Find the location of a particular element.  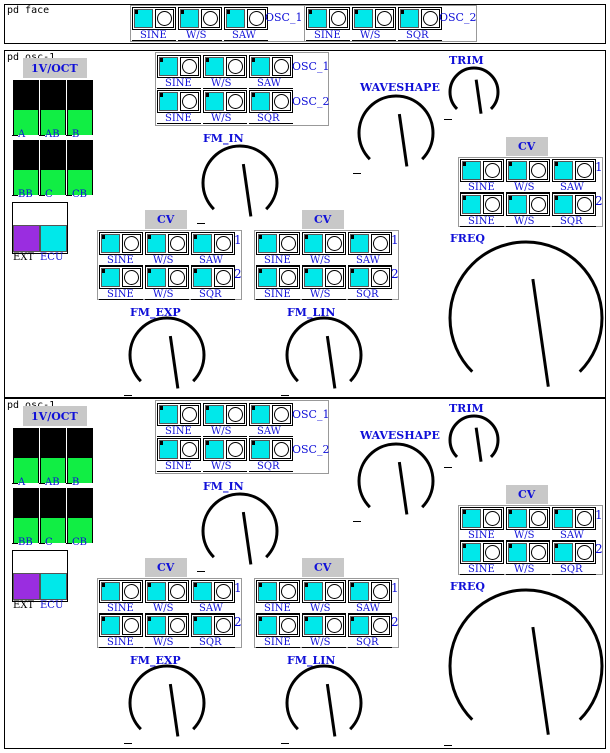

waveshape-knob is located at coordinates (396, 481).